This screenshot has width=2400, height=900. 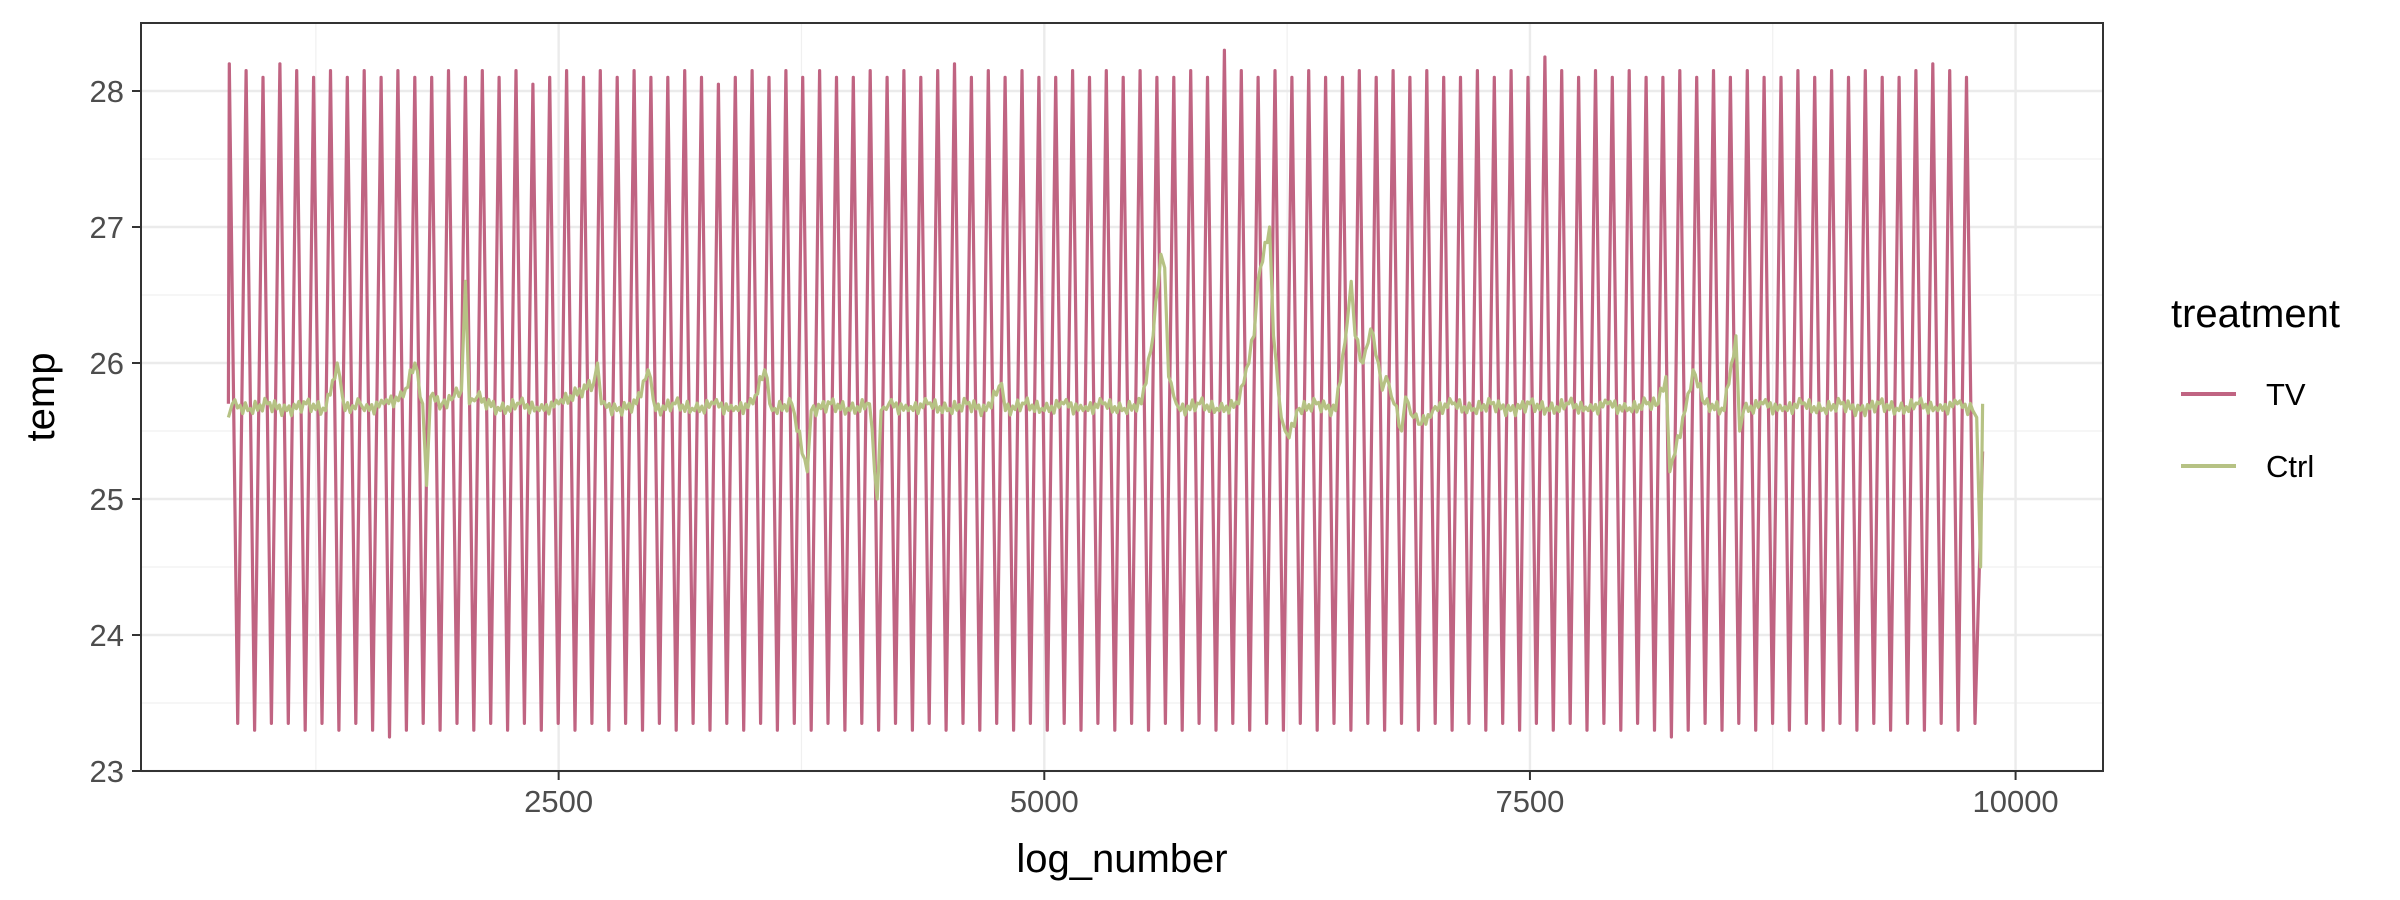 I want to click on x-tick-label: 2500, so click(x=558, y=801).